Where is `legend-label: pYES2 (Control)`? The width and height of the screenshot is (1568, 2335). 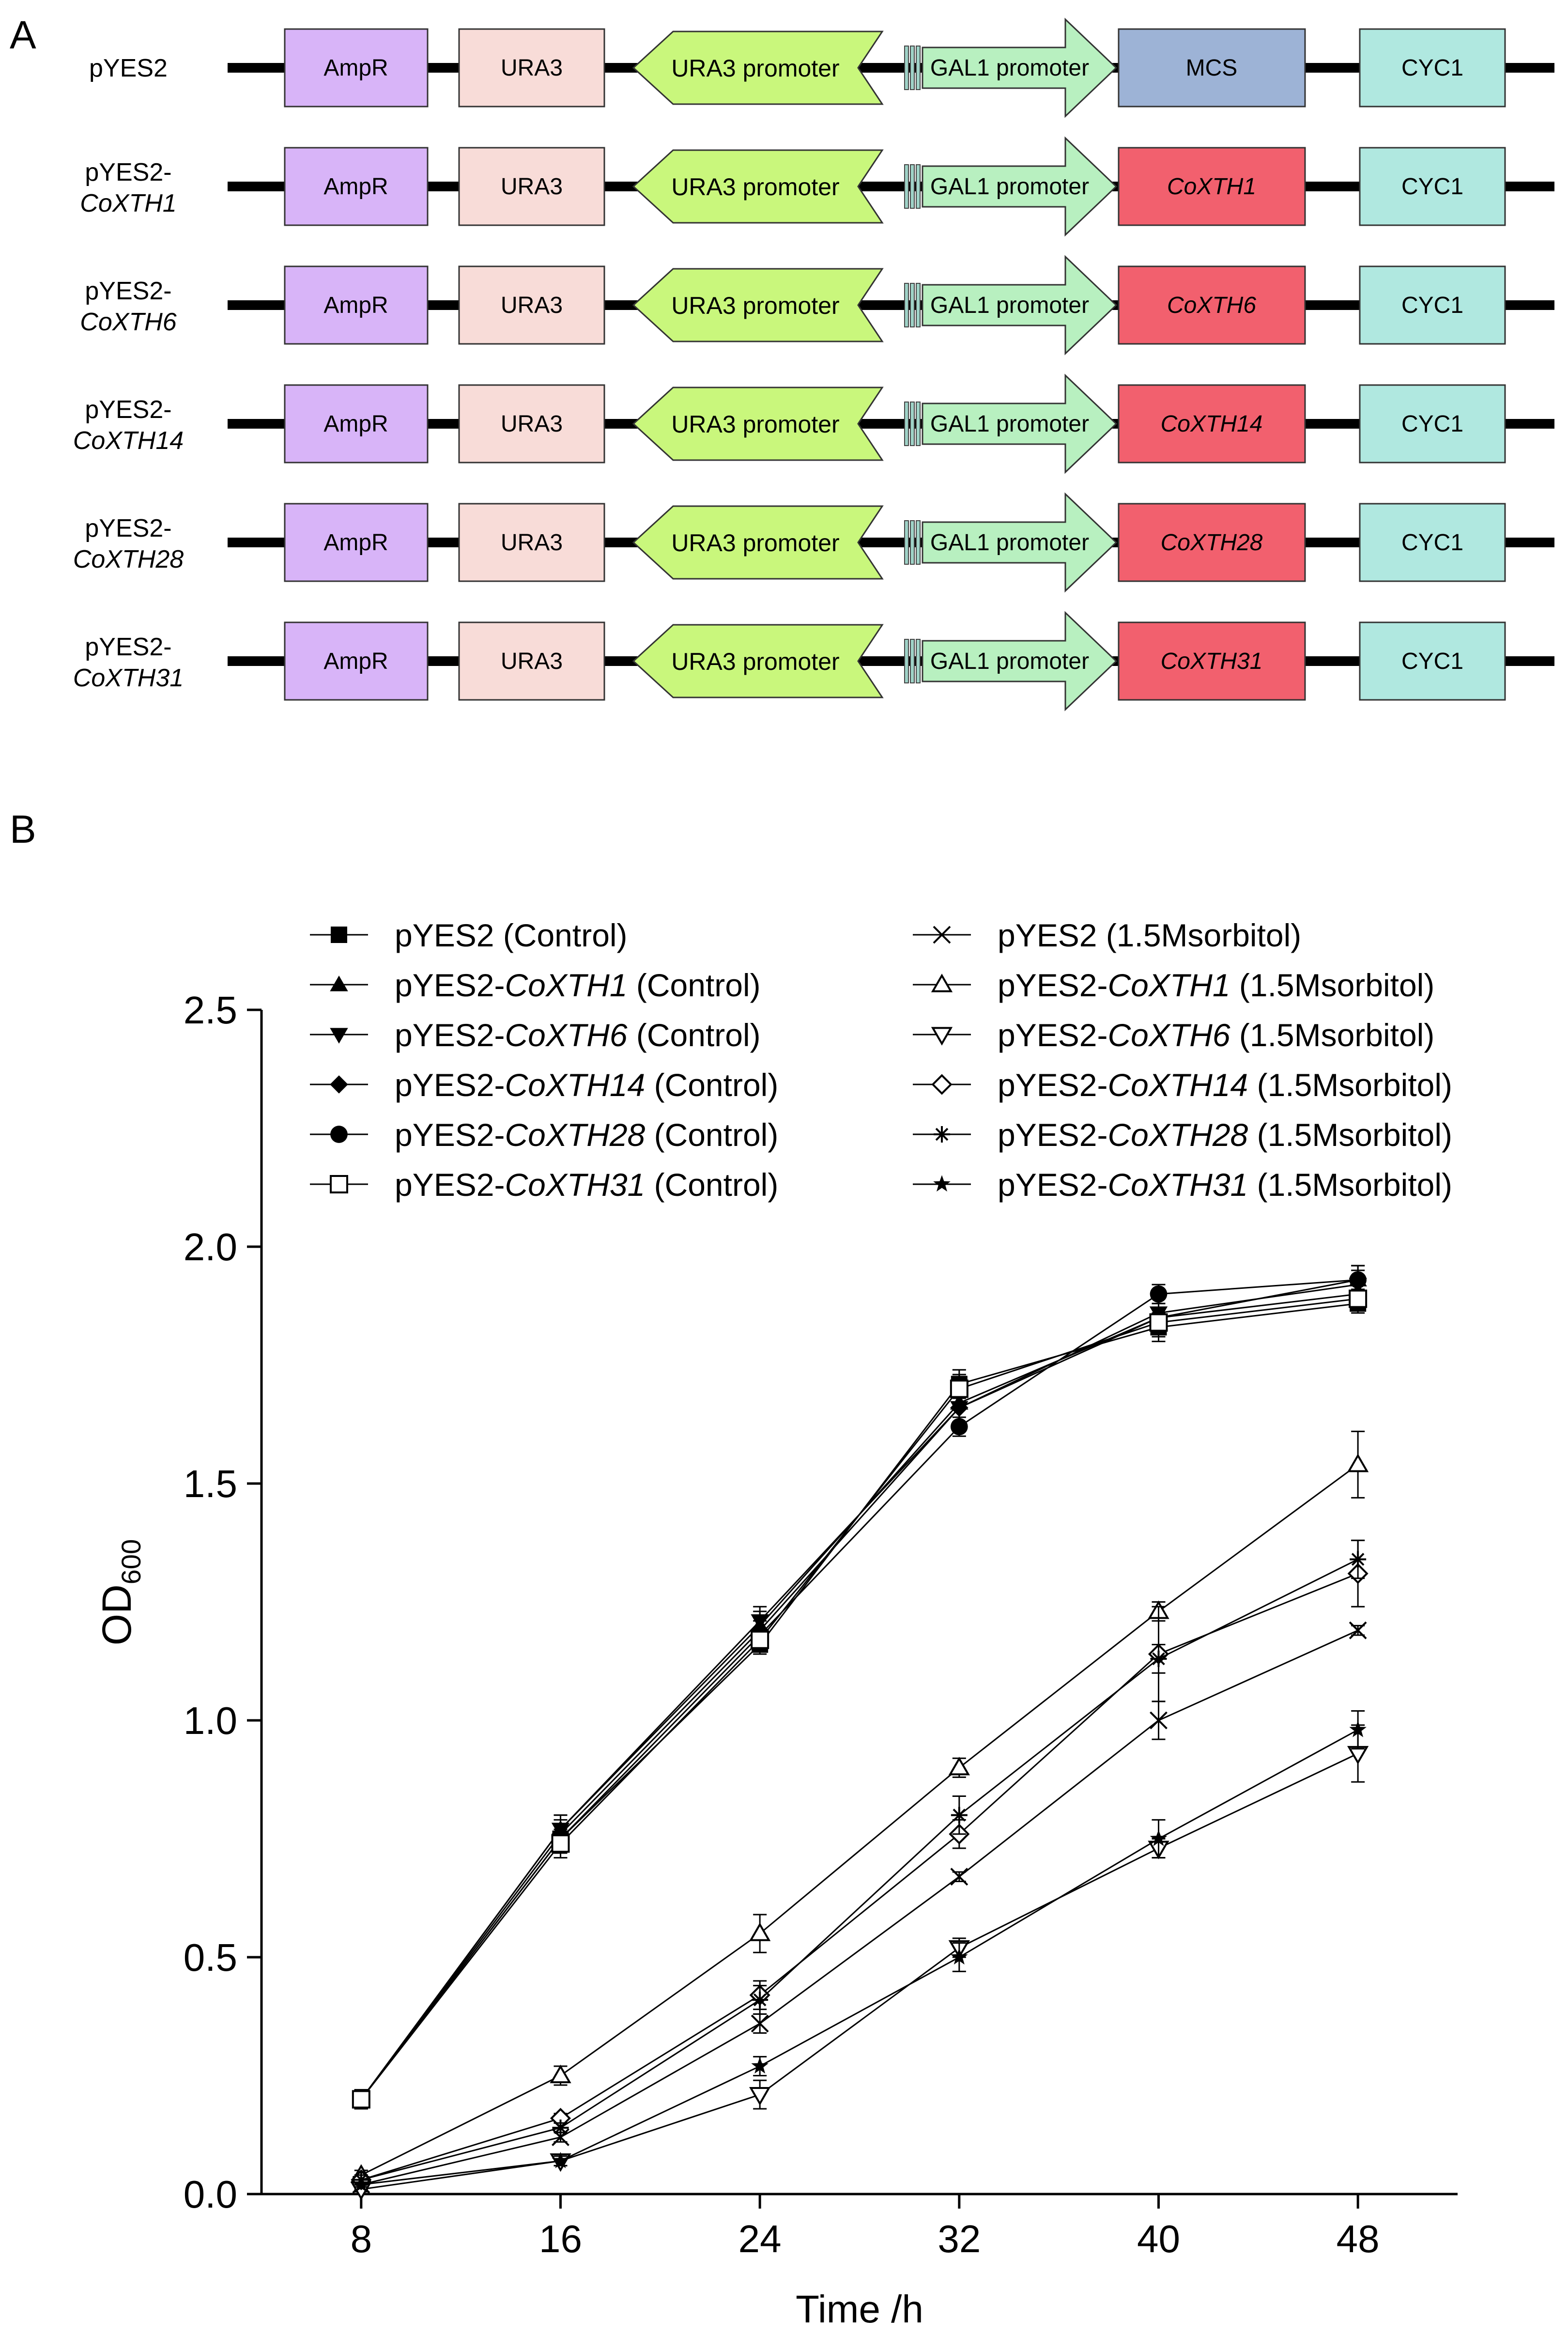 legend-label: pYES2 (Control) is located at coordinates (511, 935).